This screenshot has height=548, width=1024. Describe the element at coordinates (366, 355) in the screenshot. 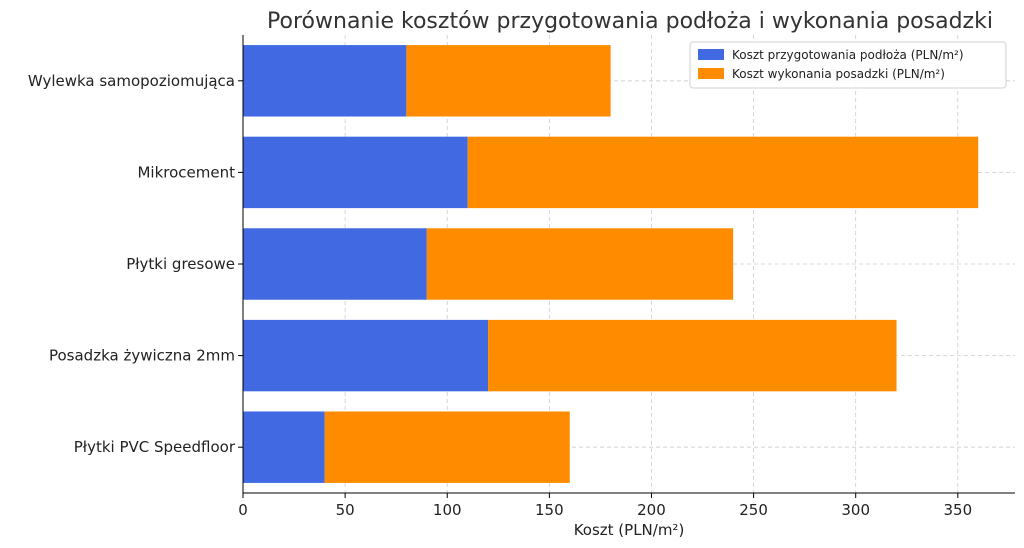

I see `bar-series0-cat3` at that location.